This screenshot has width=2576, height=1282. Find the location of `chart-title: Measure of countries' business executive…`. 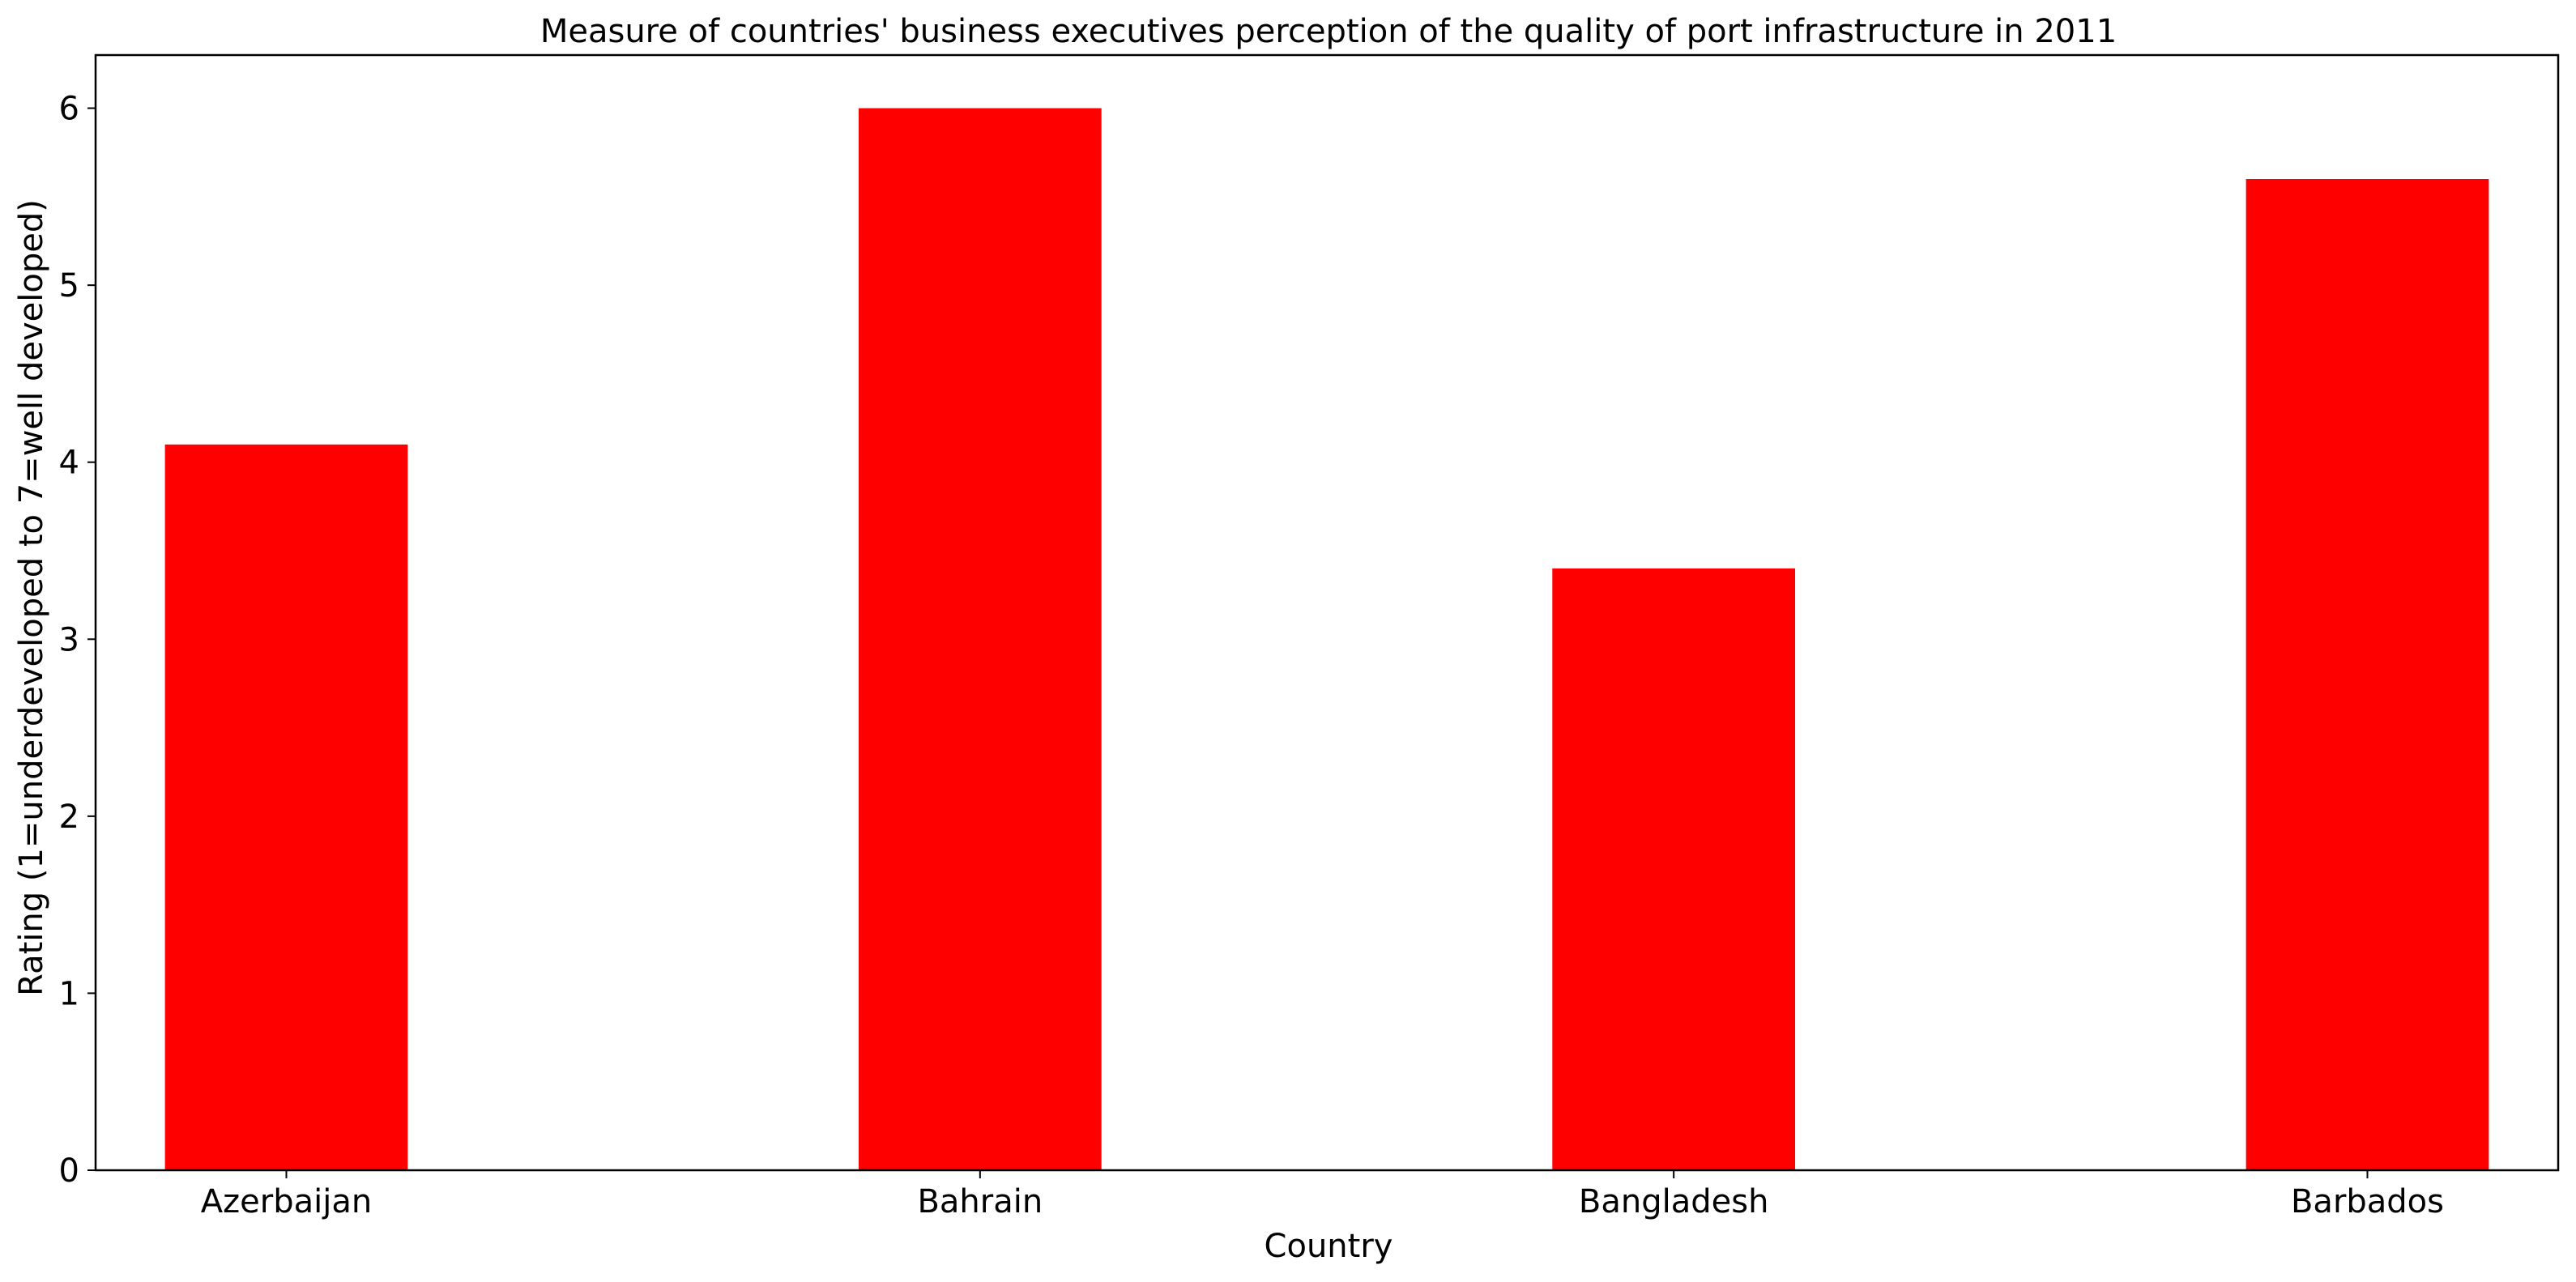

chart-title: Measure of countries' business executive… is located at coordinates (1328, 31).